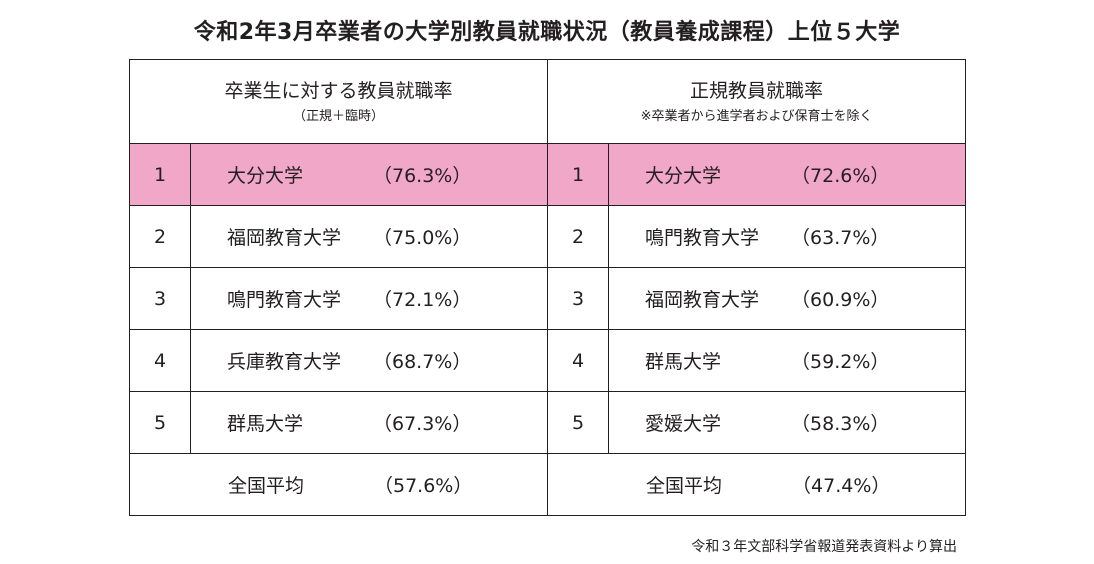  Describe the element at coordinates (787, 360) in the screenshot. I see `right-university: 群馬大学 （59.2%）` at that location.